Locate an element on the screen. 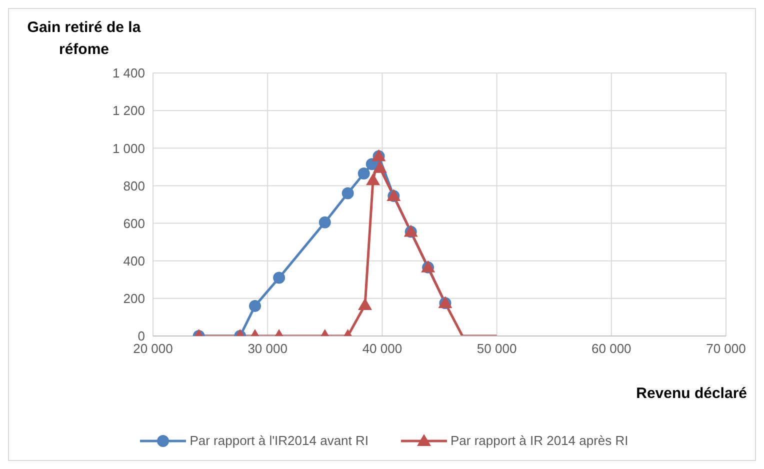  y-axis-title: Gain retiré de la réfome is located at coordinates (84, 39).